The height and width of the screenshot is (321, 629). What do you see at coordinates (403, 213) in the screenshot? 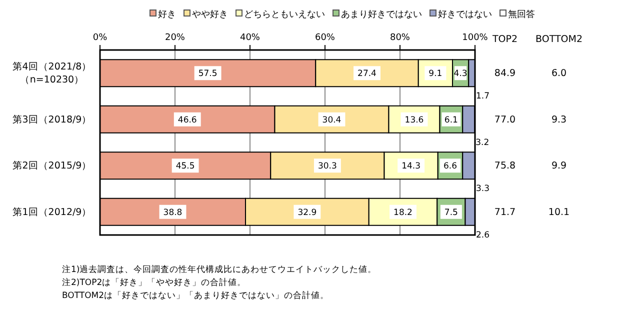
I see `data-label: 18.2` at bounding box center [403, 213].